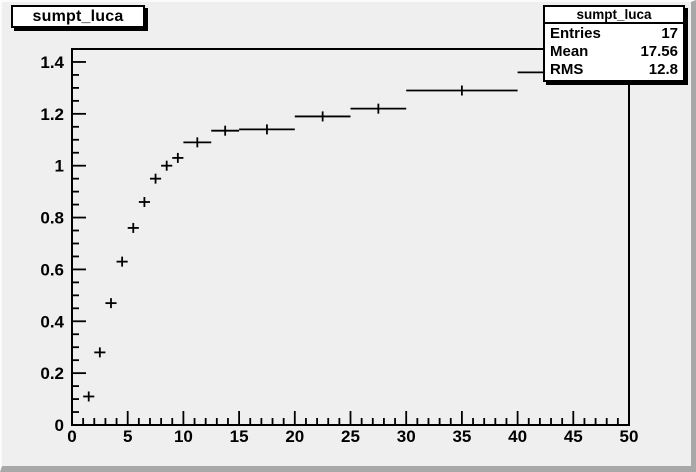  Describe the element at coordinates (567, 69) in the screenshot. I see `stats-rms-label: RMS` at that location.